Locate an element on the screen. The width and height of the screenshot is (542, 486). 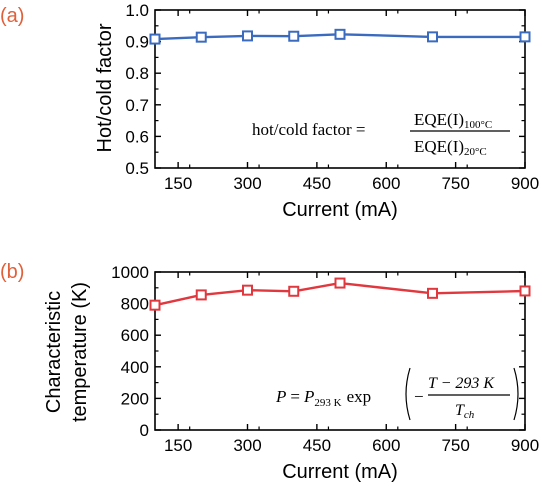
formula-b-p: P is located at coordinates (280, 396).